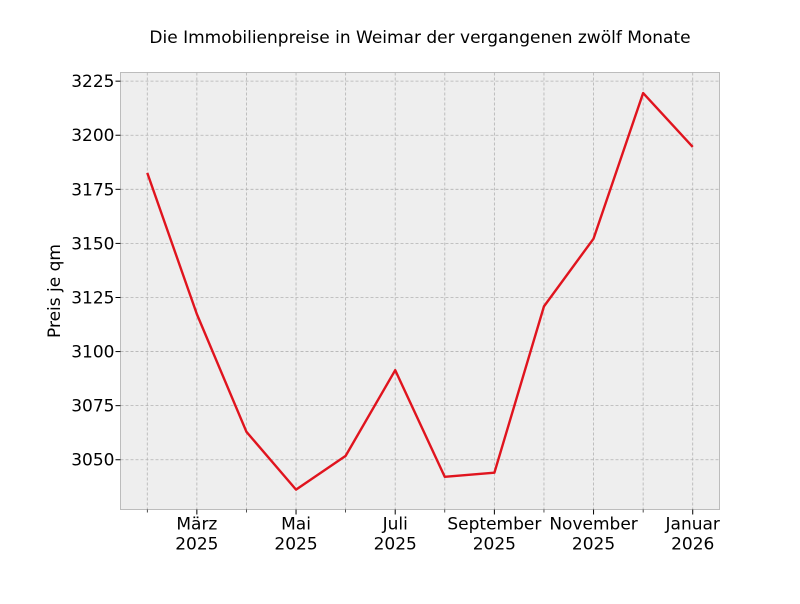  What do you see at coordinates (92, 136) in the screenshot?
I see `y-tick-label: 3200` at bounding box center [92, 136].